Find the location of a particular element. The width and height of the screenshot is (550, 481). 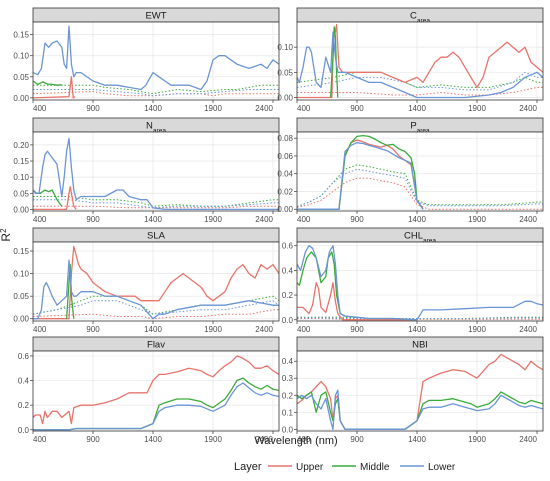

plot-area-sla is located at coordinates (156, 281).